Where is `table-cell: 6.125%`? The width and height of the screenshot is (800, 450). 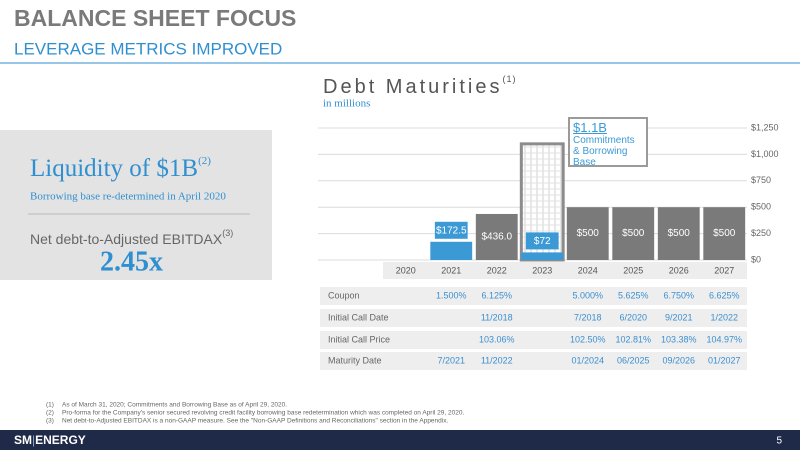 table-cell: 6.125% is located at coordinates (496, 295).